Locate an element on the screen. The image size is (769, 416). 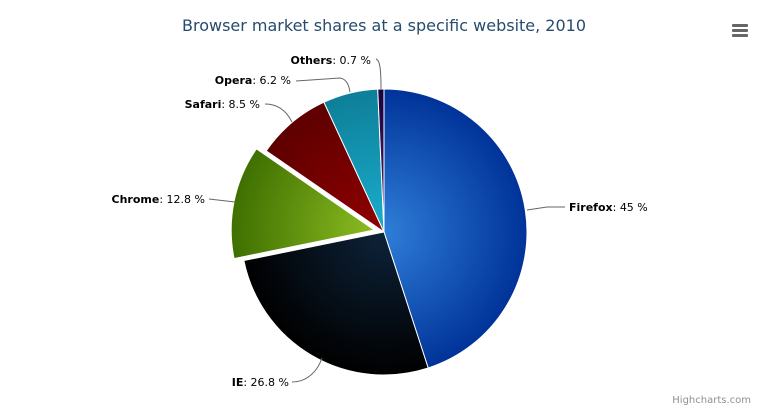
connector-chrome is located at coordinates (222, 200).